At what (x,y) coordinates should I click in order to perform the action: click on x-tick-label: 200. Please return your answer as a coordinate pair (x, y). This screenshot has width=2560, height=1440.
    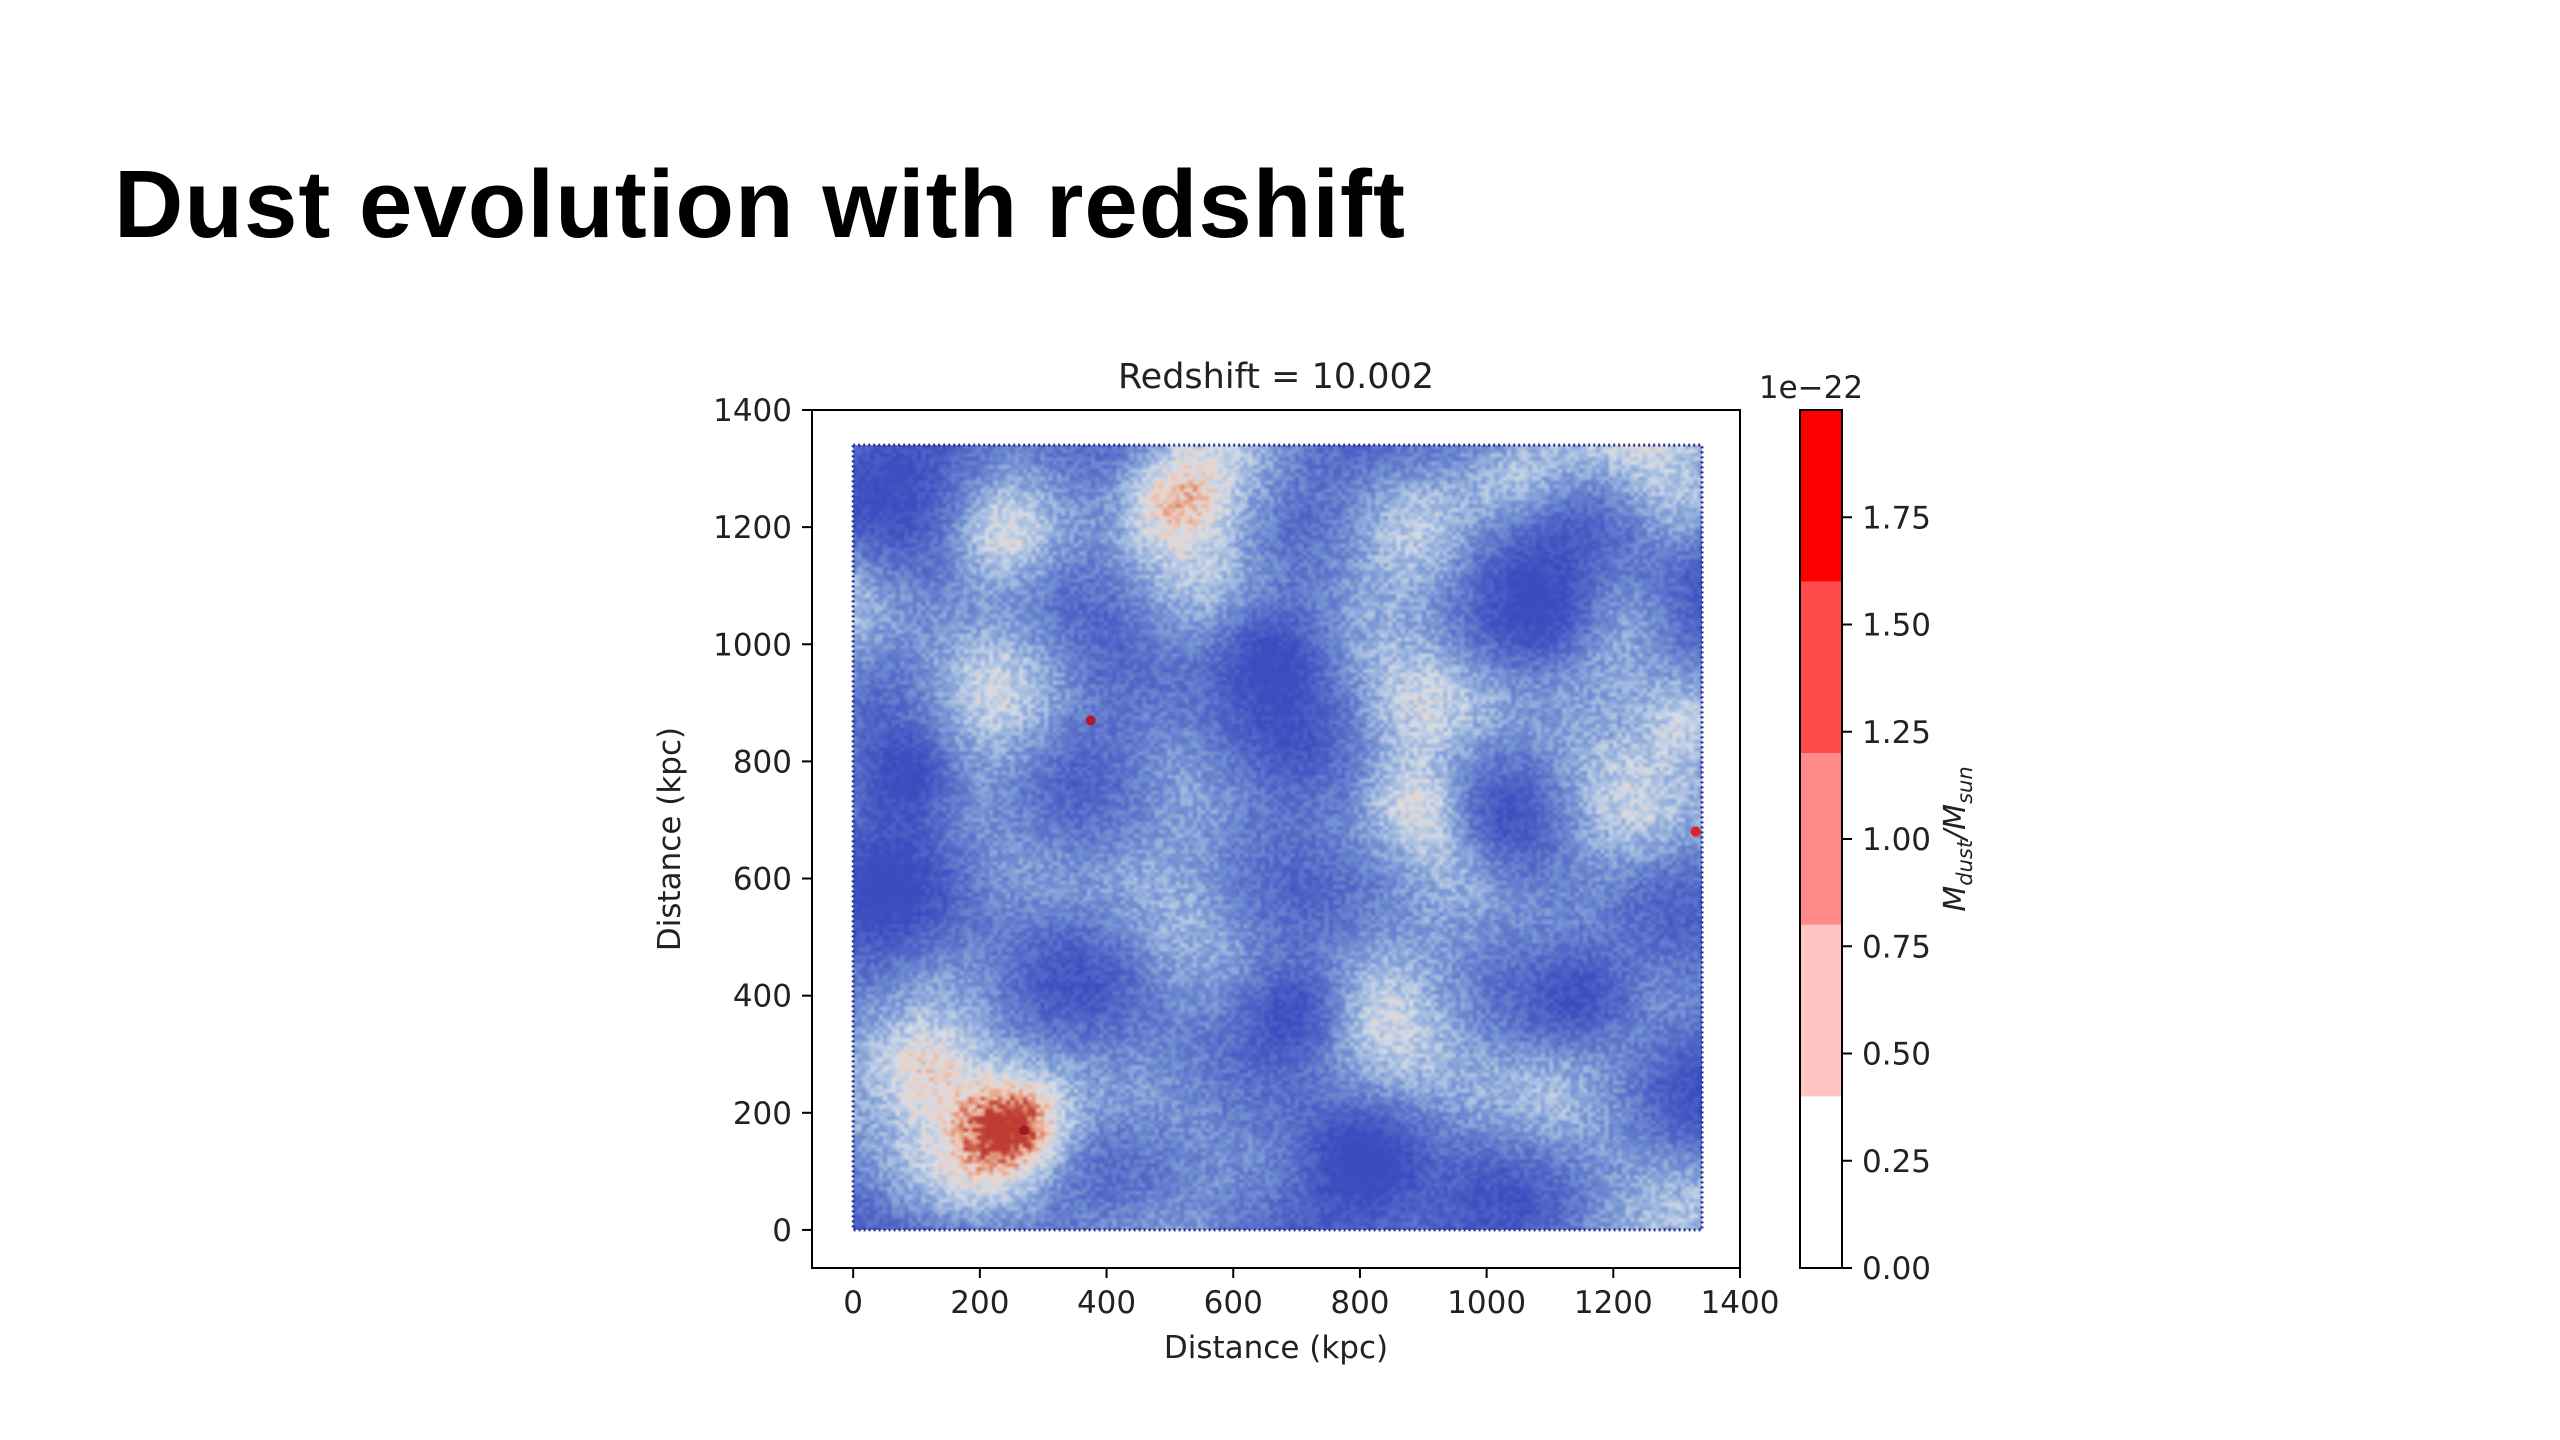
    Looking at the image, I should click on (979, 1303).